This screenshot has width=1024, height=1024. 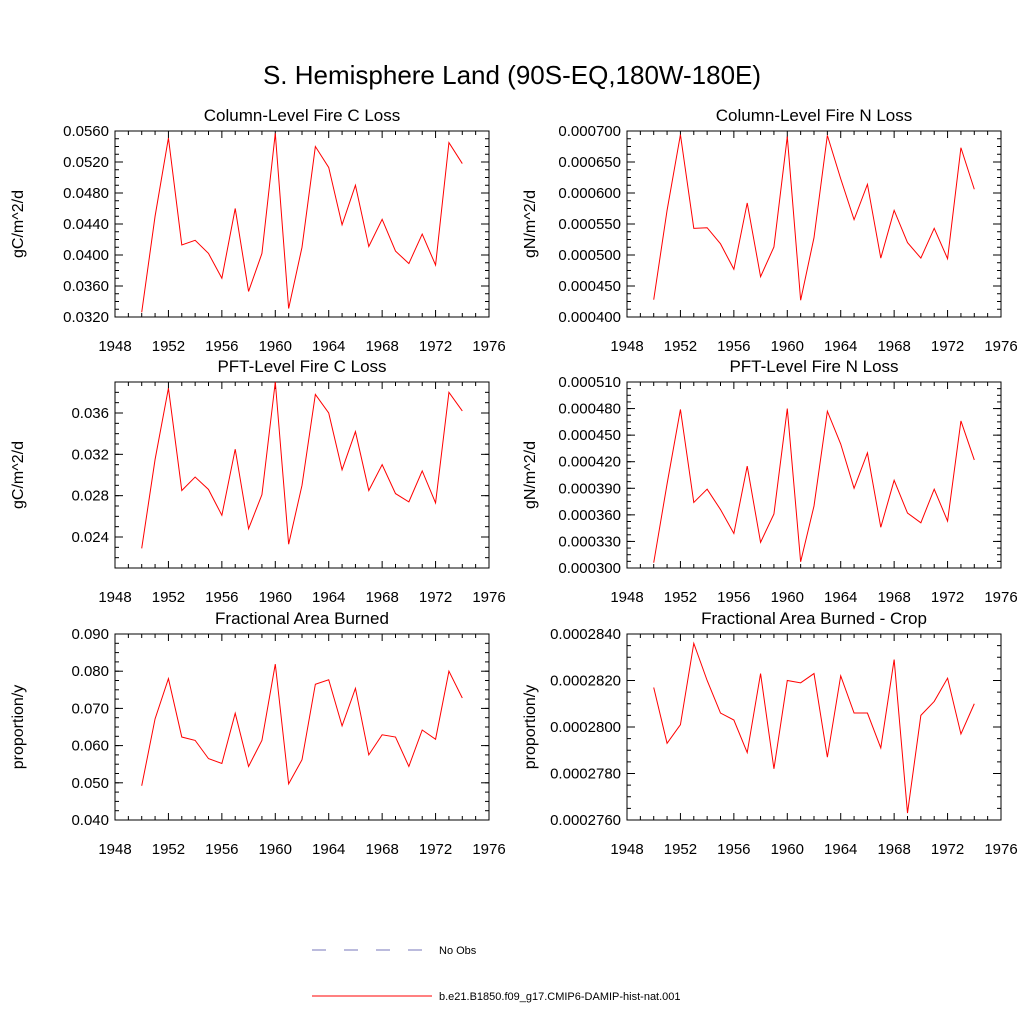 I want to click on y-tick-label: 0.024, so click(x=90, y=537).